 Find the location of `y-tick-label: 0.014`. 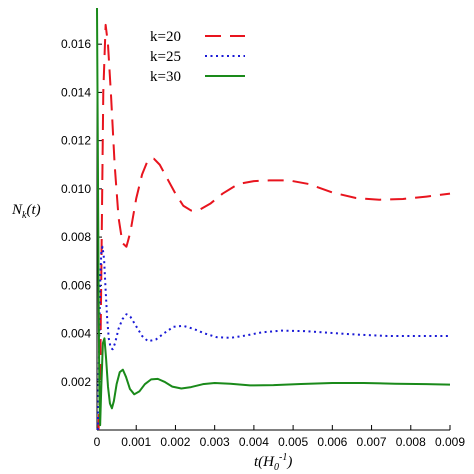

y-tick-label: 0.014 is located at coordinates (76, 92).